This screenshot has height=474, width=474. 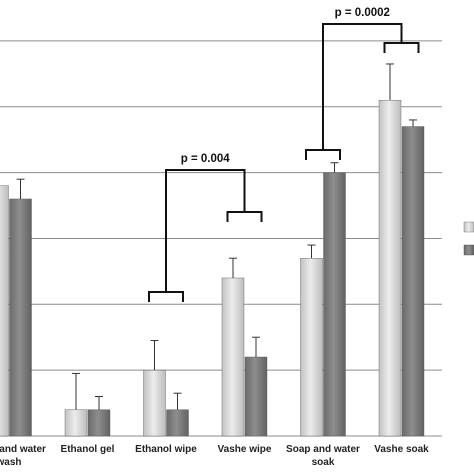 I want to click on category-label: wash, so click(x=11, y=462).